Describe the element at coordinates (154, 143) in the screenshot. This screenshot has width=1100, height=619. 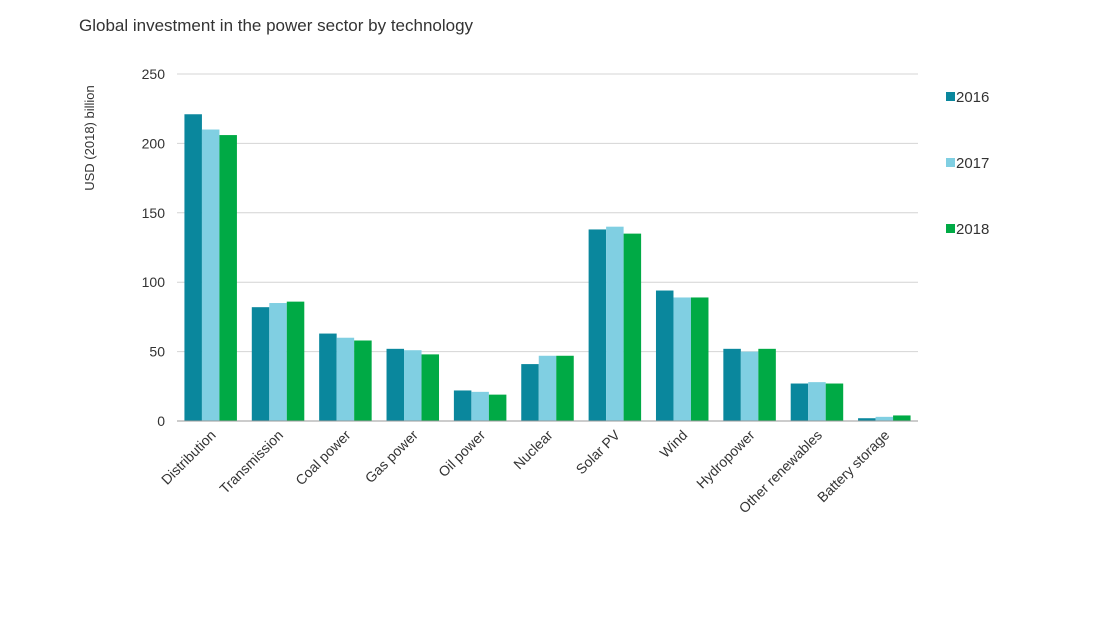
I see `y-tick-label: 200` at that location.